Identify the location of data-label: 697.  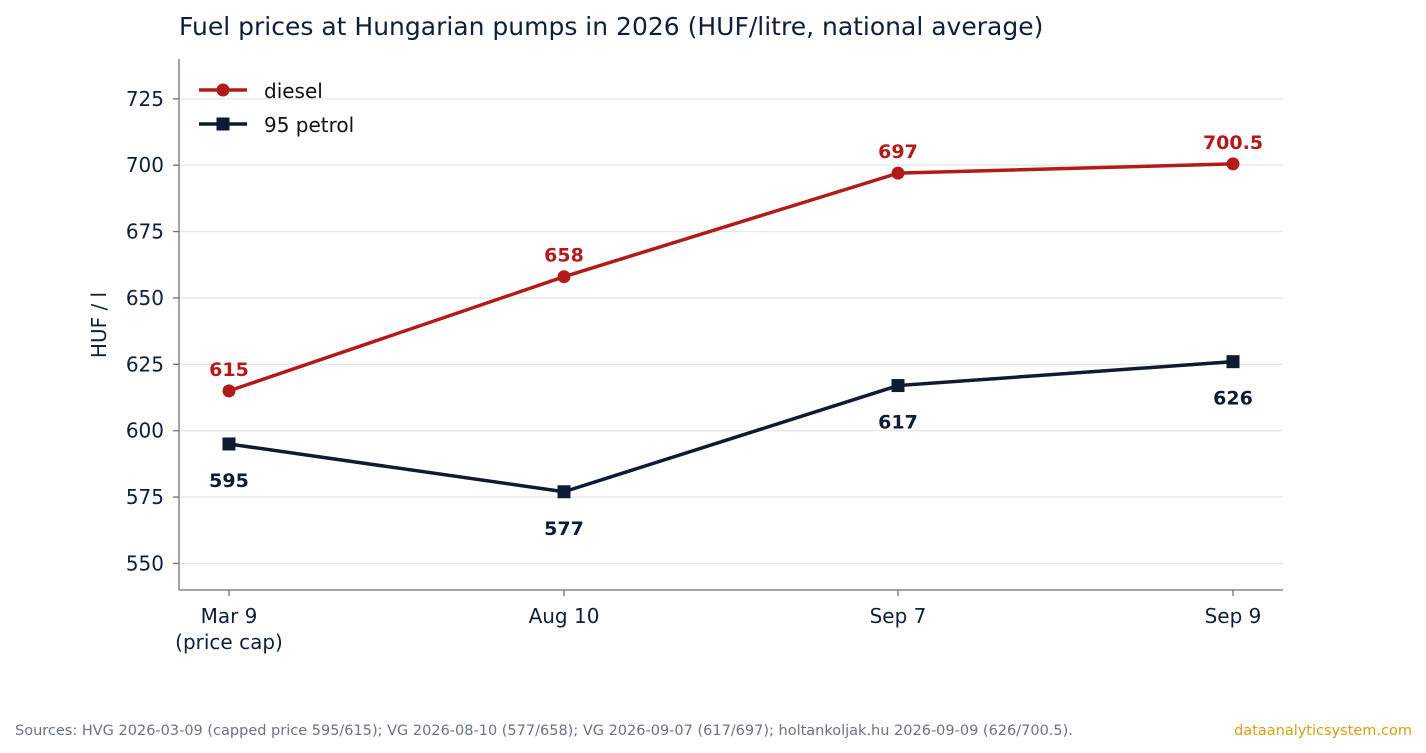
(898, 152).